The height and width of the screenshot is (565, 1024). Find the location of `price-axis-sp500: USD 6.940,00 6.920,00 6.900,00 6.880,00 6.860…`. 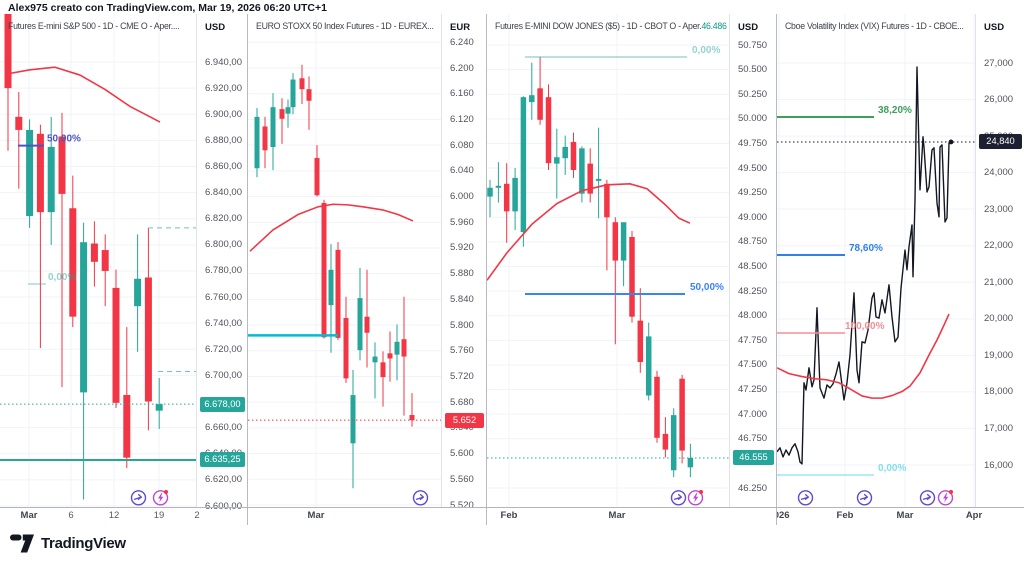

price-axis-sp500: USD 6.940,00 6.920,00 6.900,00 6.880,00 6.860… is located at coordinates (221, 263).